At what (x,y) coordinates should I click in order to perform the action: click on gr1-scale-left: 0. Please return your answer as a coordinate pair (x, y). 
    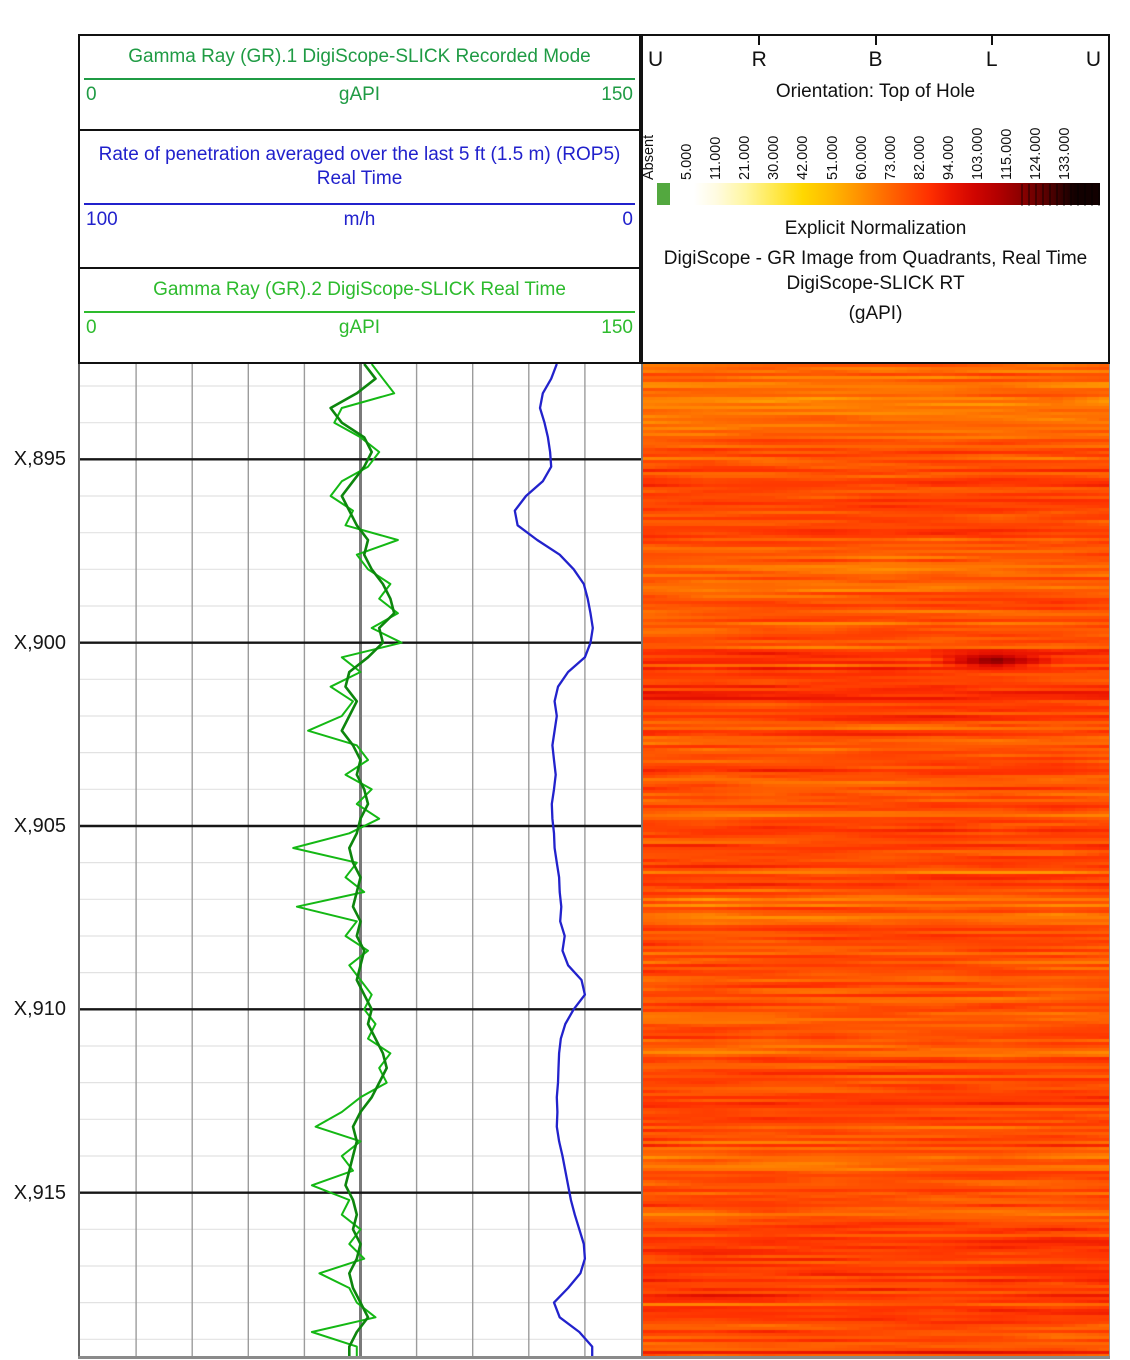
    Looking at the image, I should click on (91, 94).